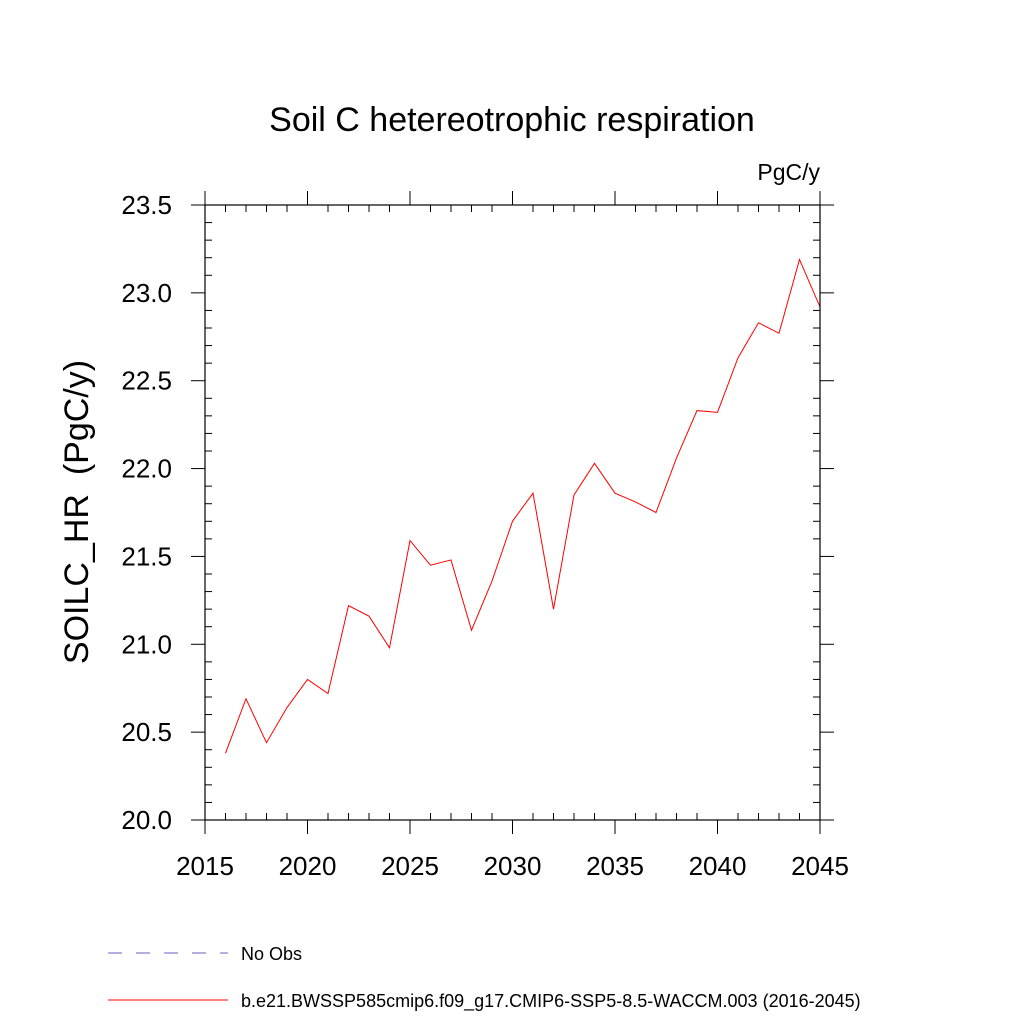  I want to click on y-tick-label: 23.5, so click(146, 205).